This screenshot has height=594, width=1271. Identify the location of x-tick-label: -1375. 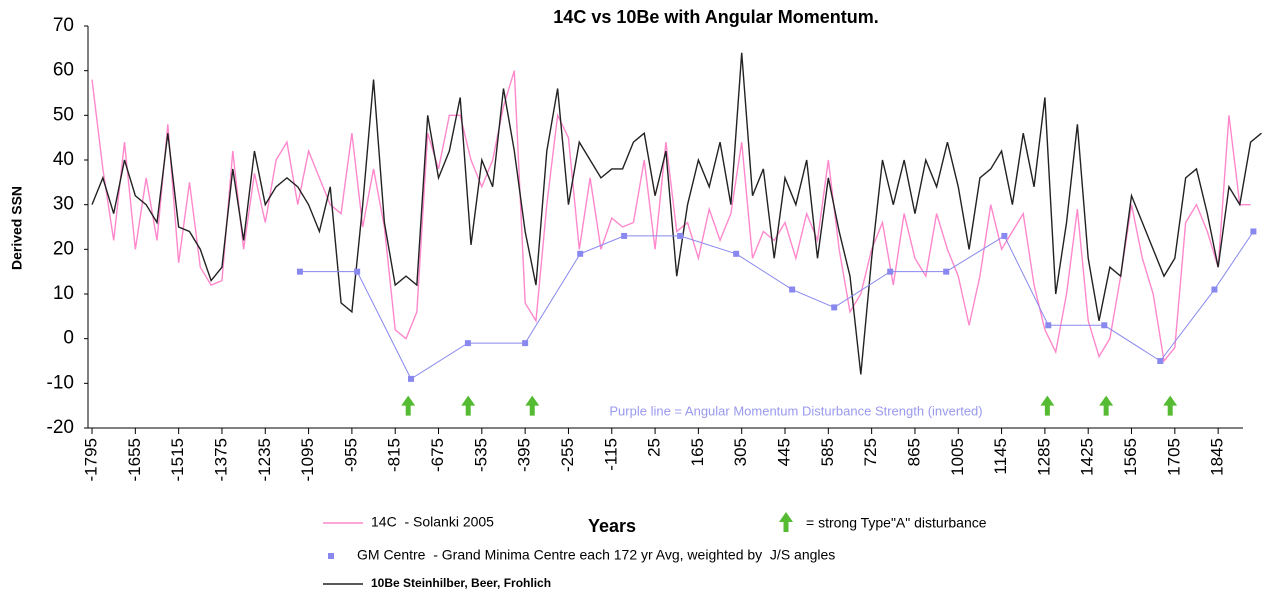
(220, 459).